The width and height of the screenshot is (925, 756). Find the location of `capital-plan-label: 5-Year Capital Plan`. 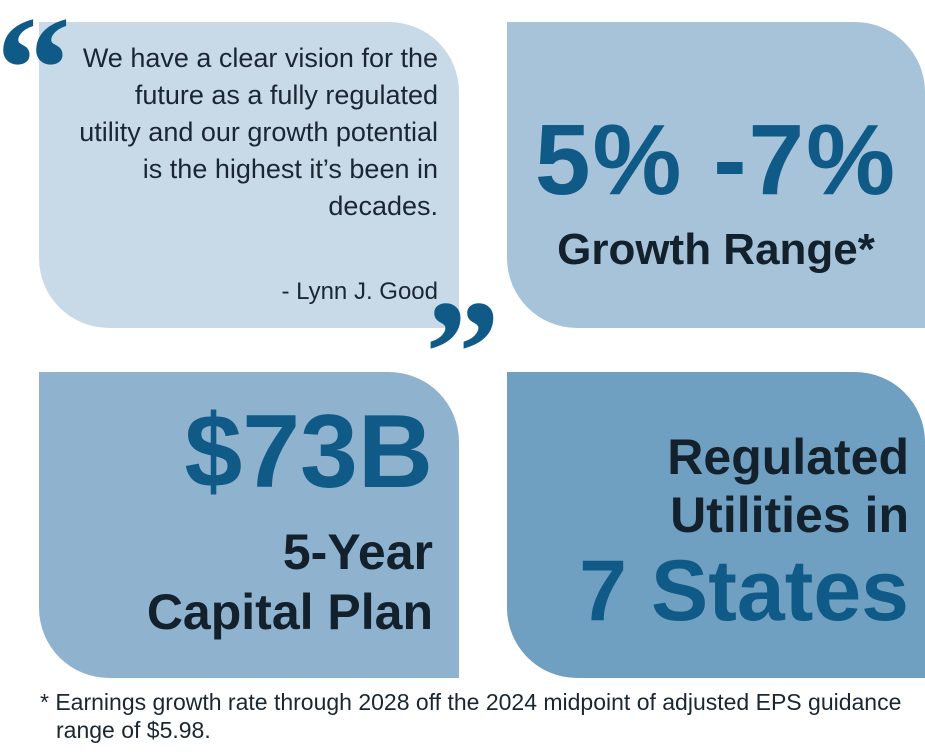

capital-plan-label: 5-Year Capital Plan is located at coordinates (290, 582).